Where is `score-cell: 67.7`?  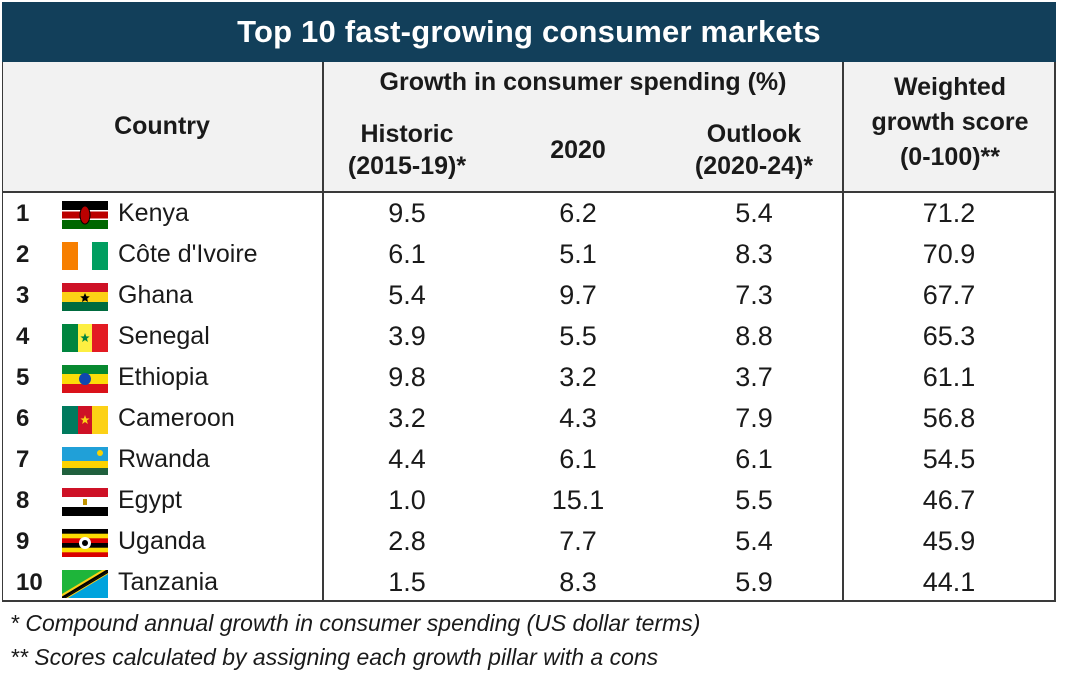 score-cell: 67.7 is located at coordinates (949, 295).